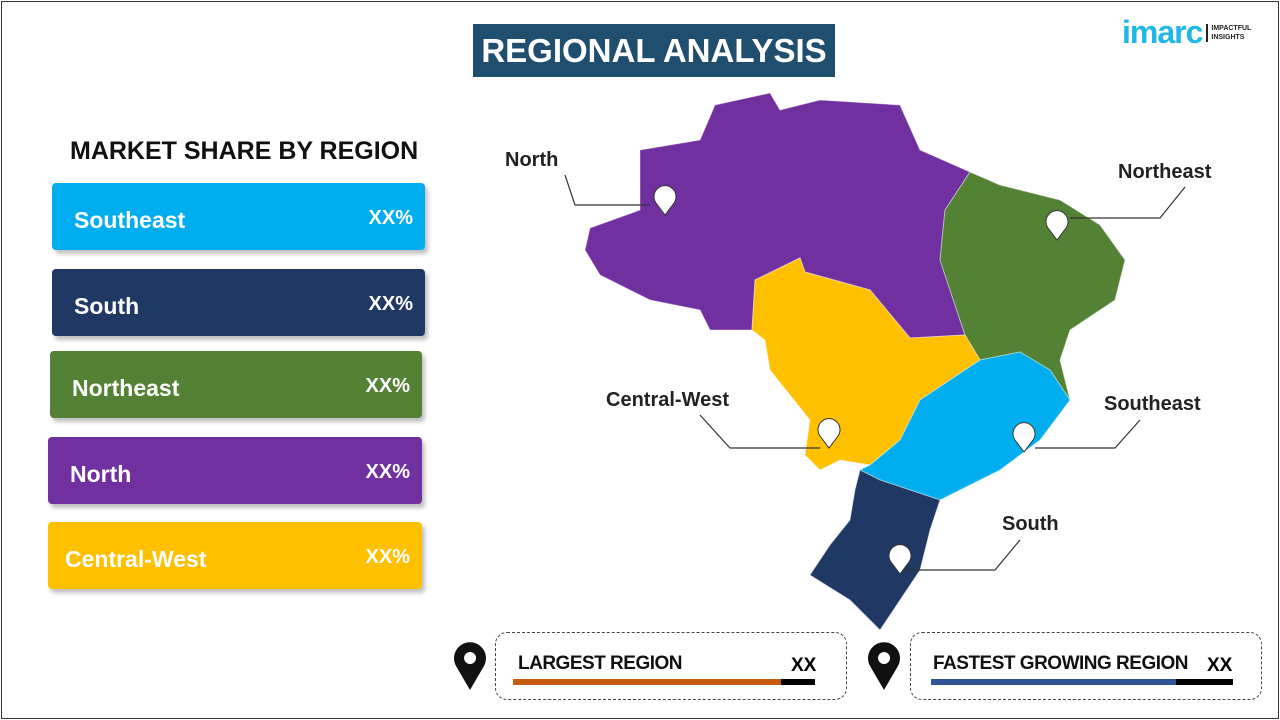 The width and height of the screenshot is (1280, 720). What do you see at coordinates (900, 559) in the screenshot?
I see `pin-icon-south` at bounding box center [900, 559].